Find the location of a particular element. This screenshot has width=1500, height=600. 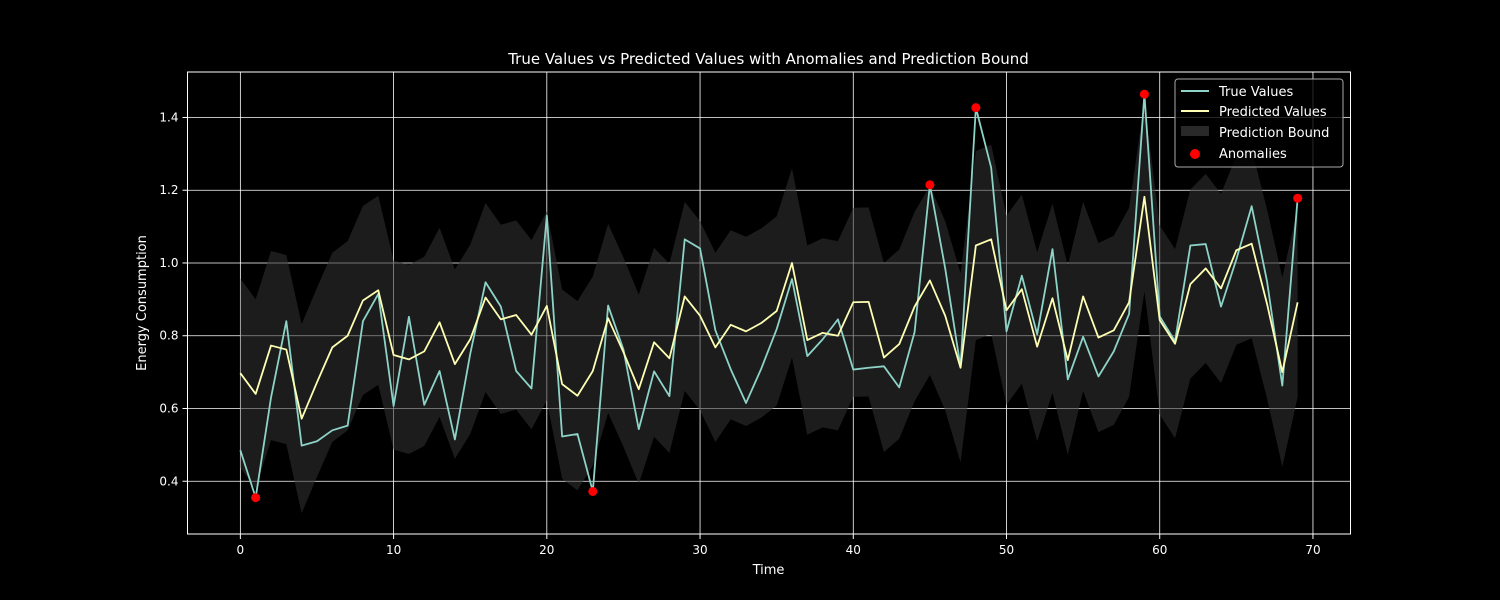

x-tick-label-2: 20 is located at coordinates (546, 550).